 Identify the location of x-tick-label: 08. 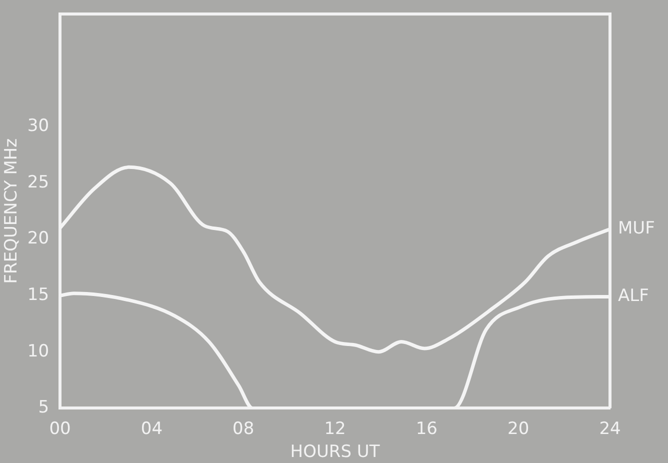
(243, 428).